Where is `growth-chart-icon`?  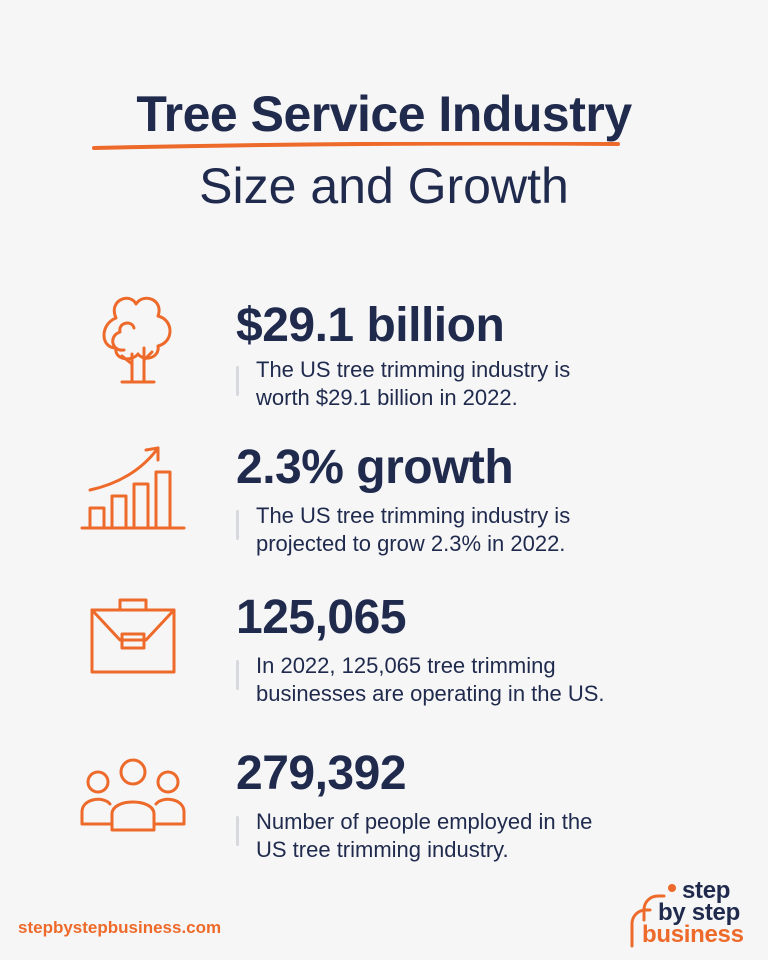
growth-chart-icon is located at coordinates (133, 488).